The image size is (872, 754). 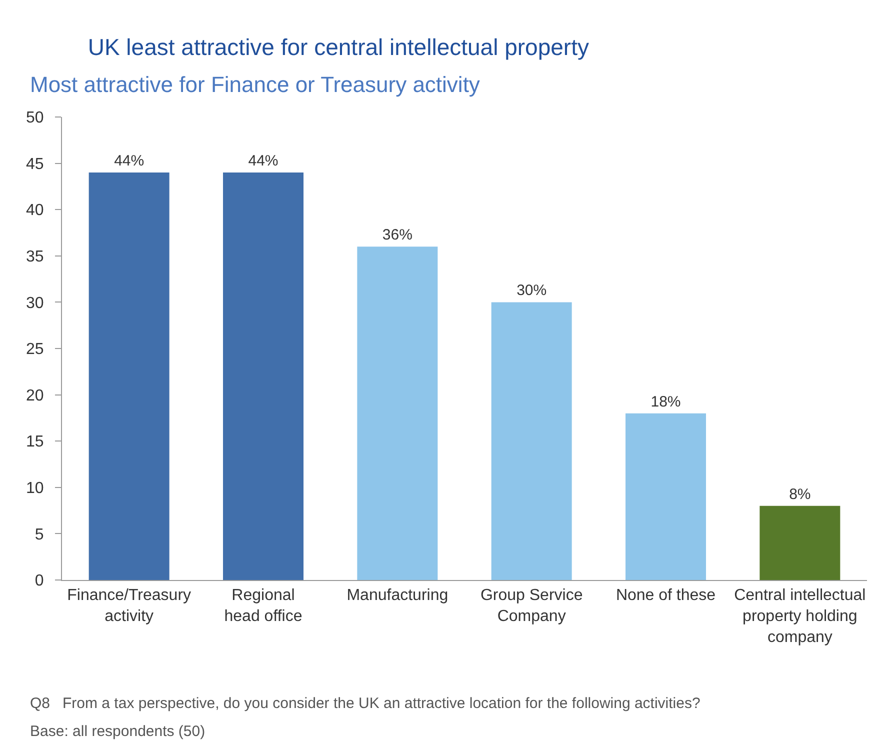 I want to click on y-tick-label: 20, so click(x=35, y=395).